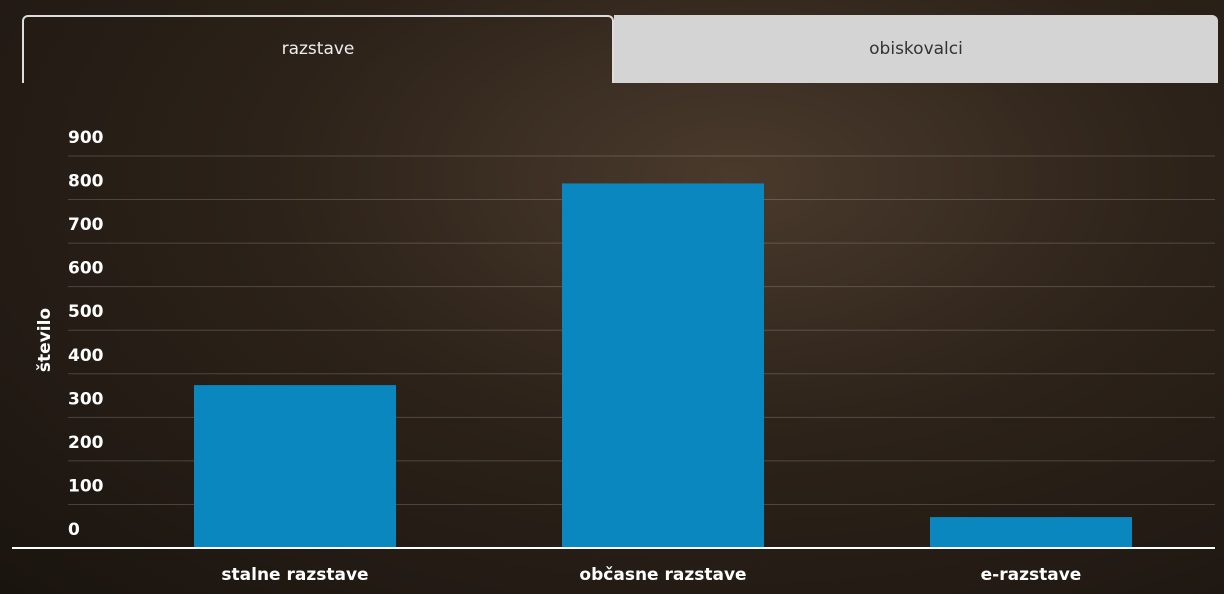 The width and height of the screenshot is (1224, 594). Describe the element at coordinates (1031, 575) in the screenshot. I see `x-tick-label: e-razstave` at that location.